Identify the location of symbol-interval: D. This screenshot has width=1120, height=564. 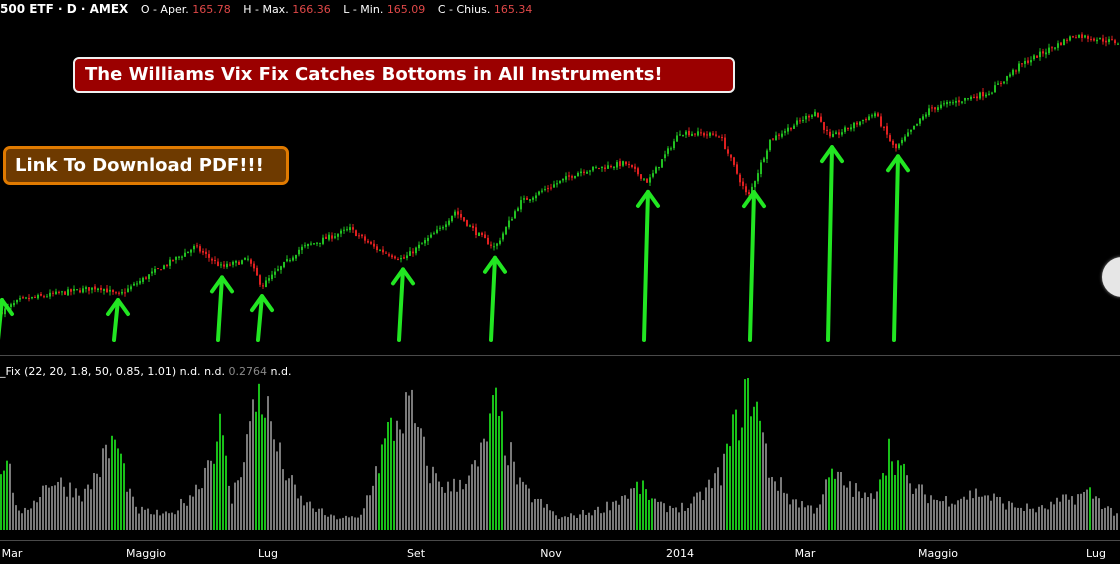
(71, 9).